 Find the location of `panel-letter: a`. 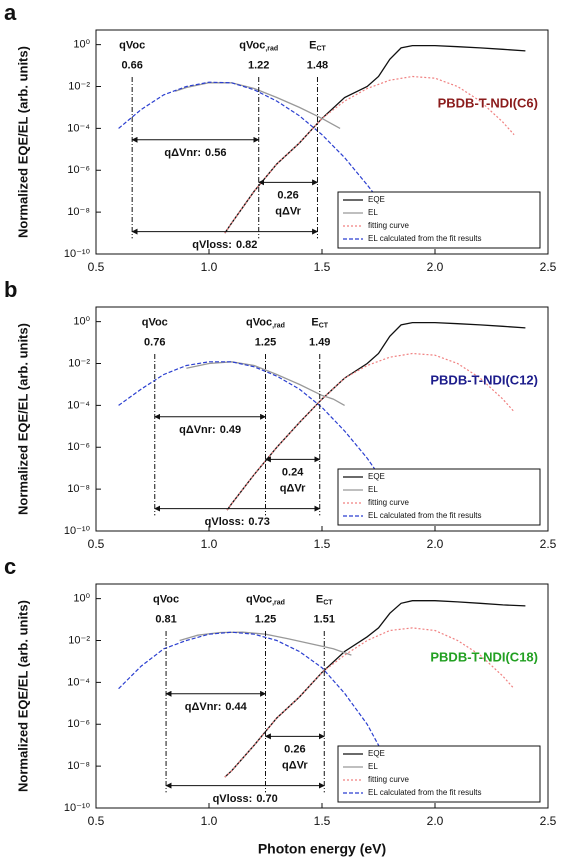

panel-letter: a is located at coordinates (10, 12).